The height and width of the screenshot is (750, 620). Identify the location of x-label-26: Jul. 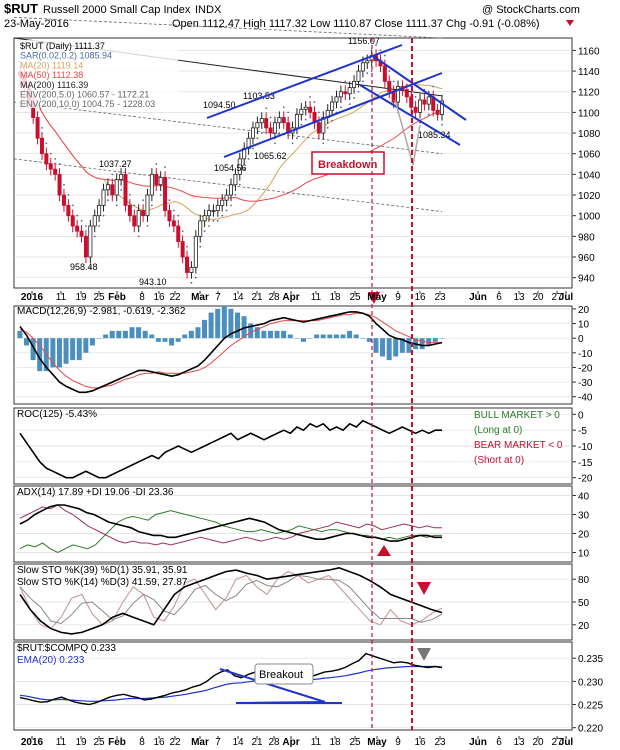
(566, 742).